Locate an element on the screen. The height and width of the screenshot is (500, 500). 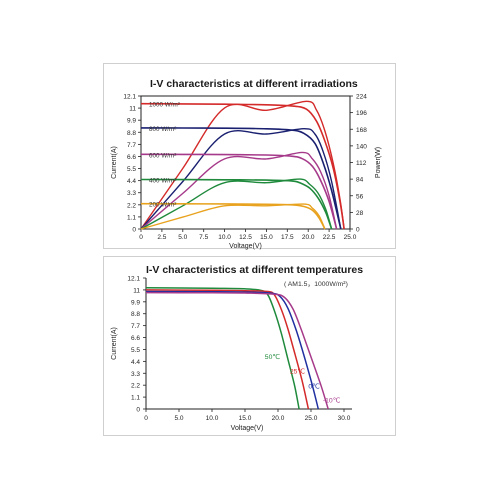
x-tick-label: 30.0 is located at coordinates (344, 418).